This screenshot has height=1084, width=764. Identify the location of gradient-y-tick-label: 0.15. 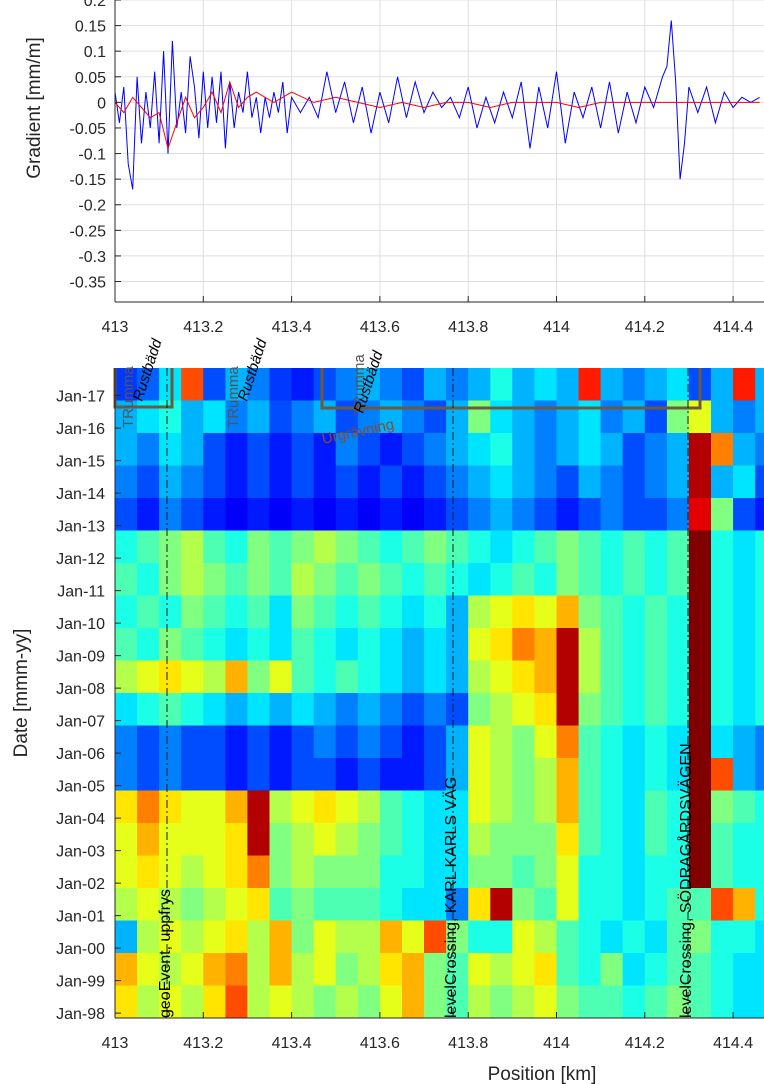
(90, 27).